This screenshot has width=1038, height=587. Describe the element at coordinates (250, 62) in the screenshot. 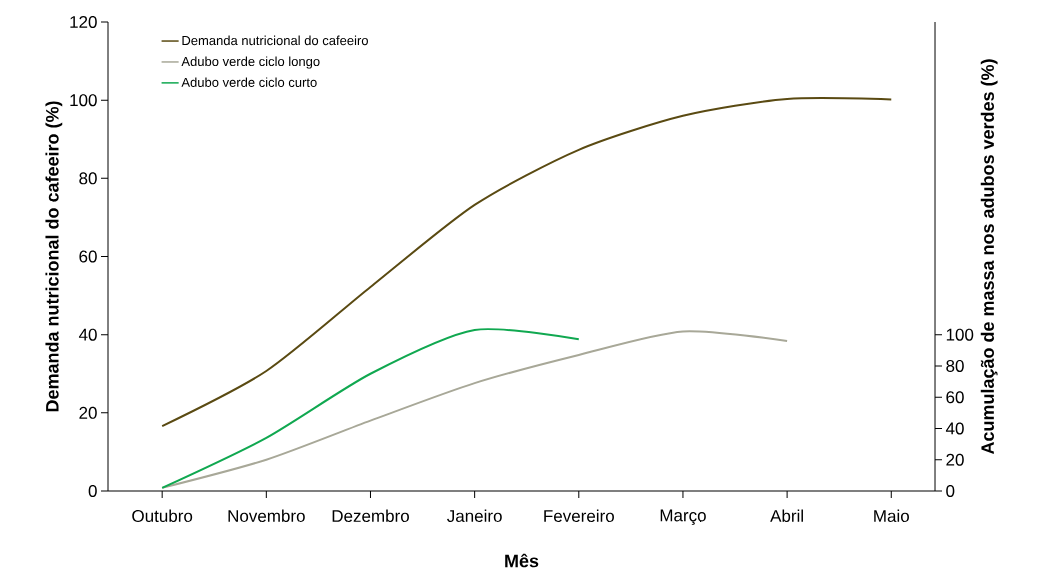

I see `legend-label: Adubo verde ciclo longo` at that location.